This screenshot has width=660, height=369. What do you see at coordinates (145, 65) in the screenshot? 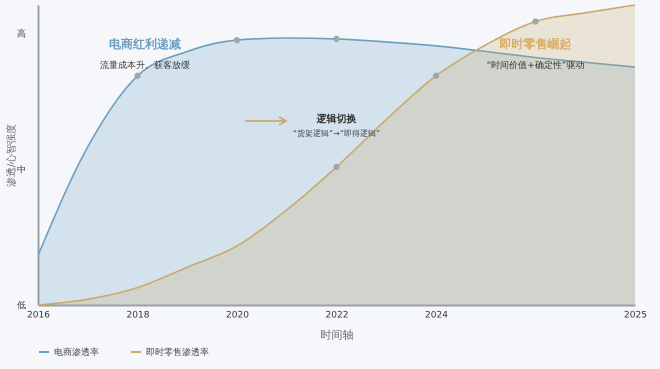
I see `annotation: 流量成本升、获客放缓` at bounding box center [145, 65].